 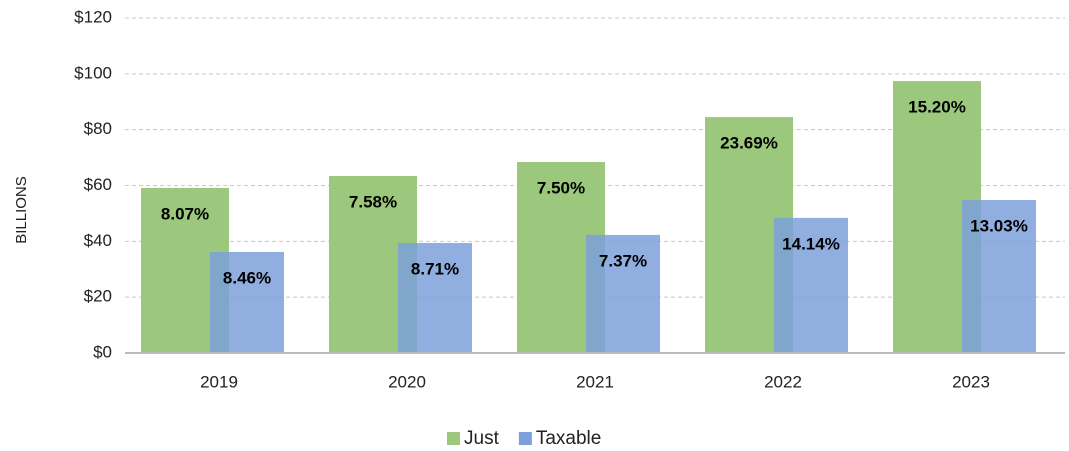 I want to click on x-tick-label: 2021, so click(x=595, y=381).